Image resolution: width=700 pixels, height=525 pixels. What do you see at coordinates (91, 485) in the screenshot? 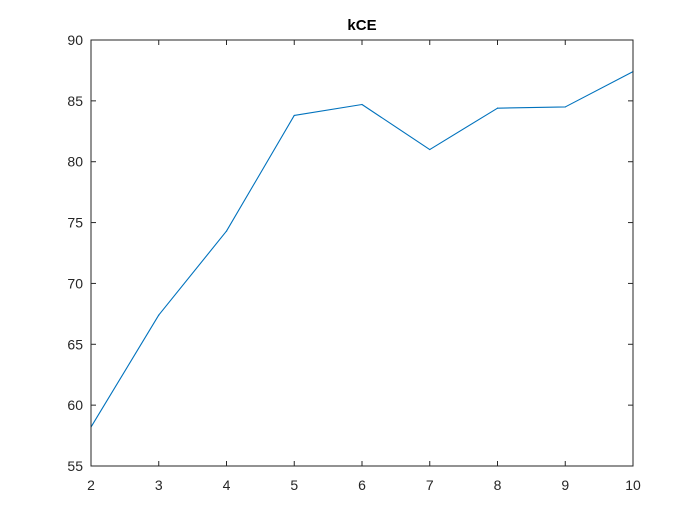
I see `x-tick-label: 2` at bounding box center [91, 485].